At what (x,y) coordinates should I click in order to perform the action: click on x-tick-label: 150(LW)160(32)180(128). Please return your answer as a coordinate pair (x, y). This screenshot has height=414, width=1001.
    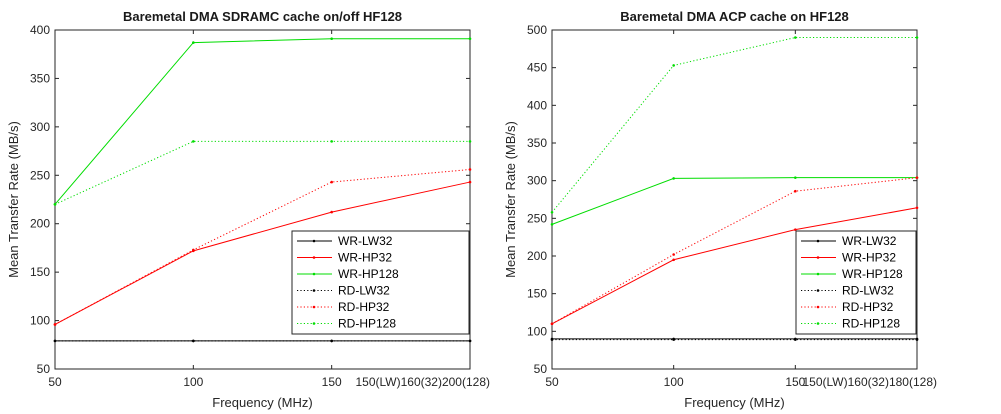
    Looking at the image, I should click on (869, 382).